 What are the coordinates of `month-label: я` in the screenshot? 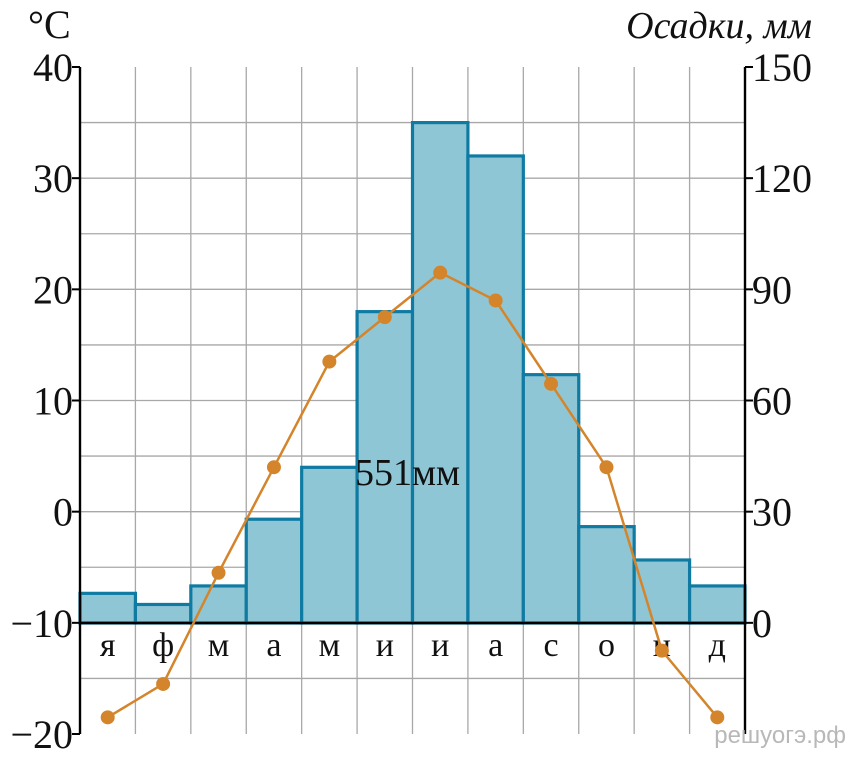 It's located at (108, 645).